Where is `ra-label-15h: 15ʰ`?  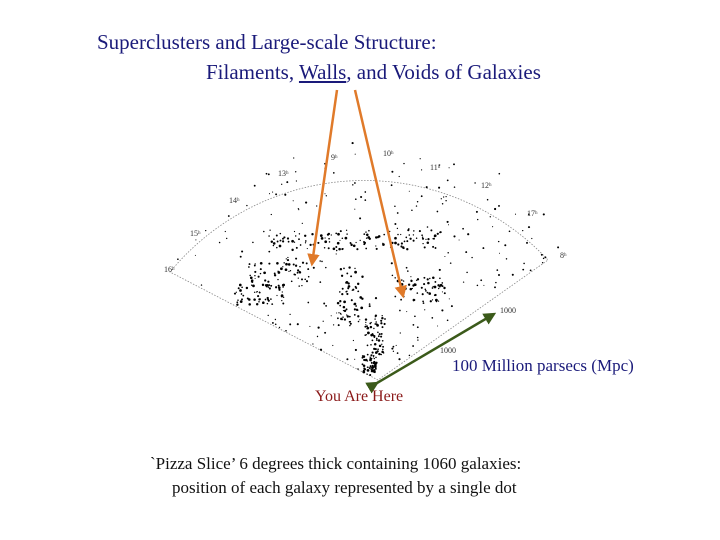
ra-label-15h: 15ʰ is located at coordinates (195, 233).